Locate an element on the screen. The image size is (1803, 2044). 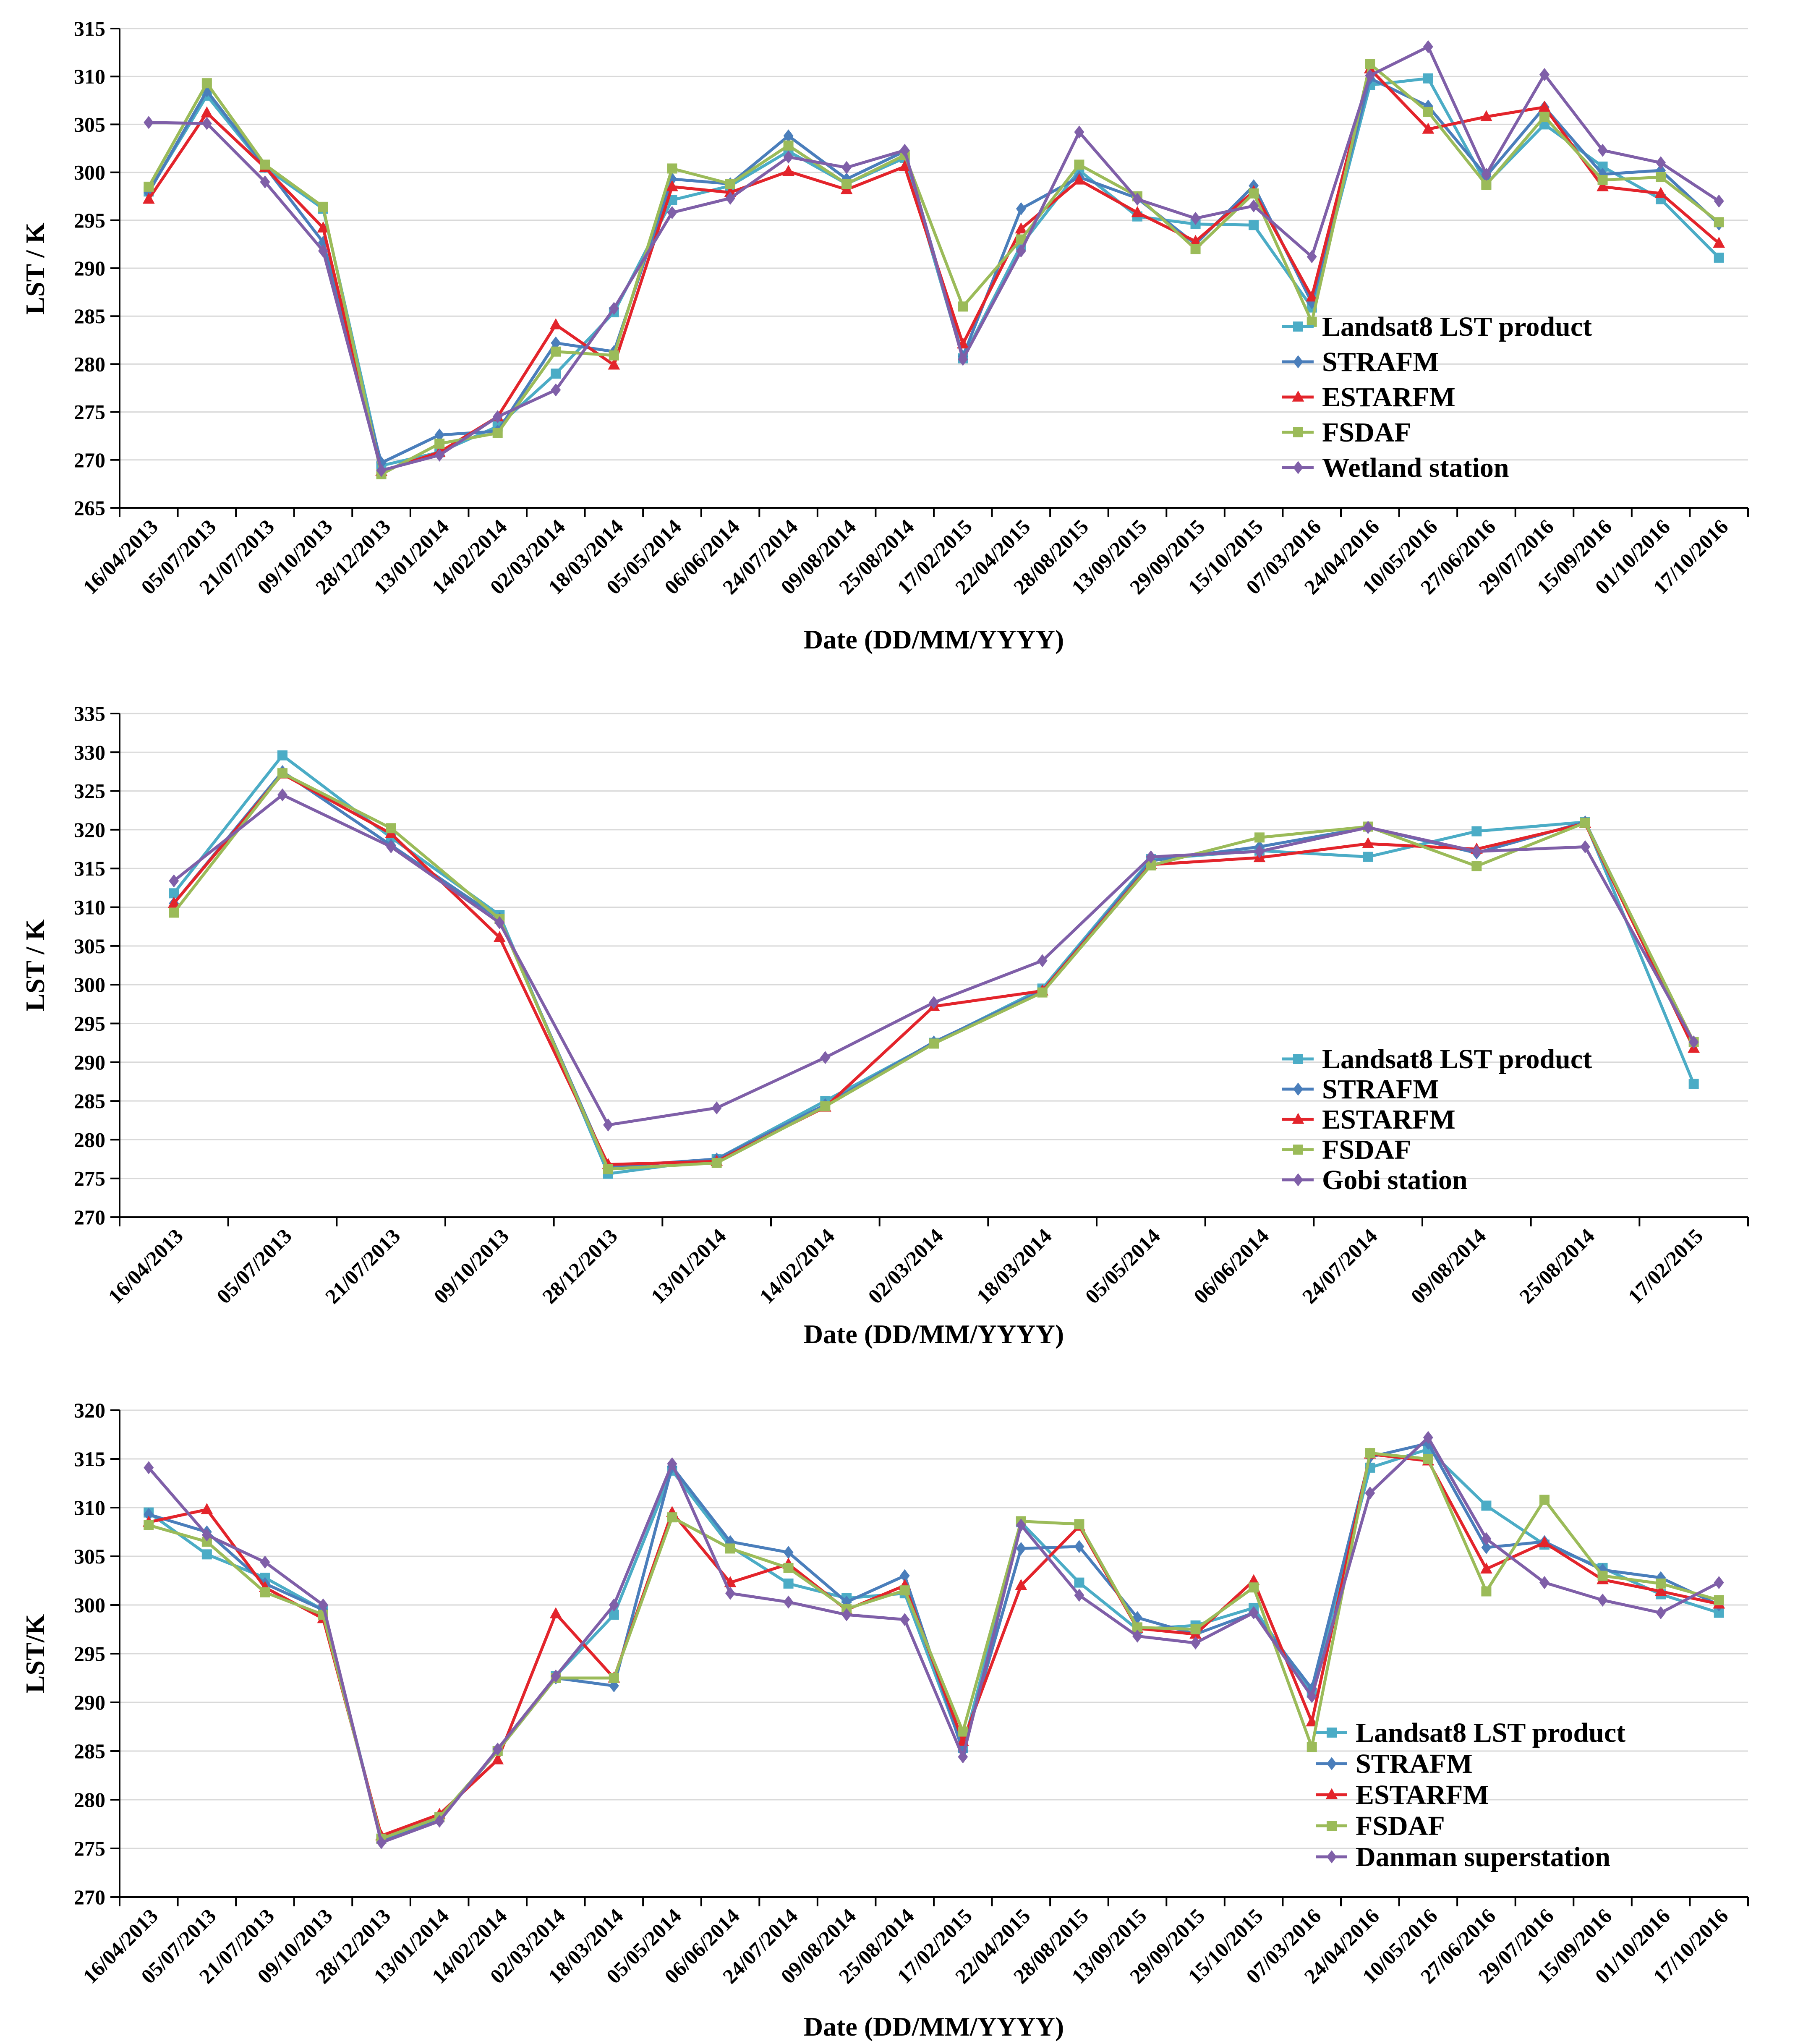
y-tick-label: 330 is located at coordinates (90, 752).